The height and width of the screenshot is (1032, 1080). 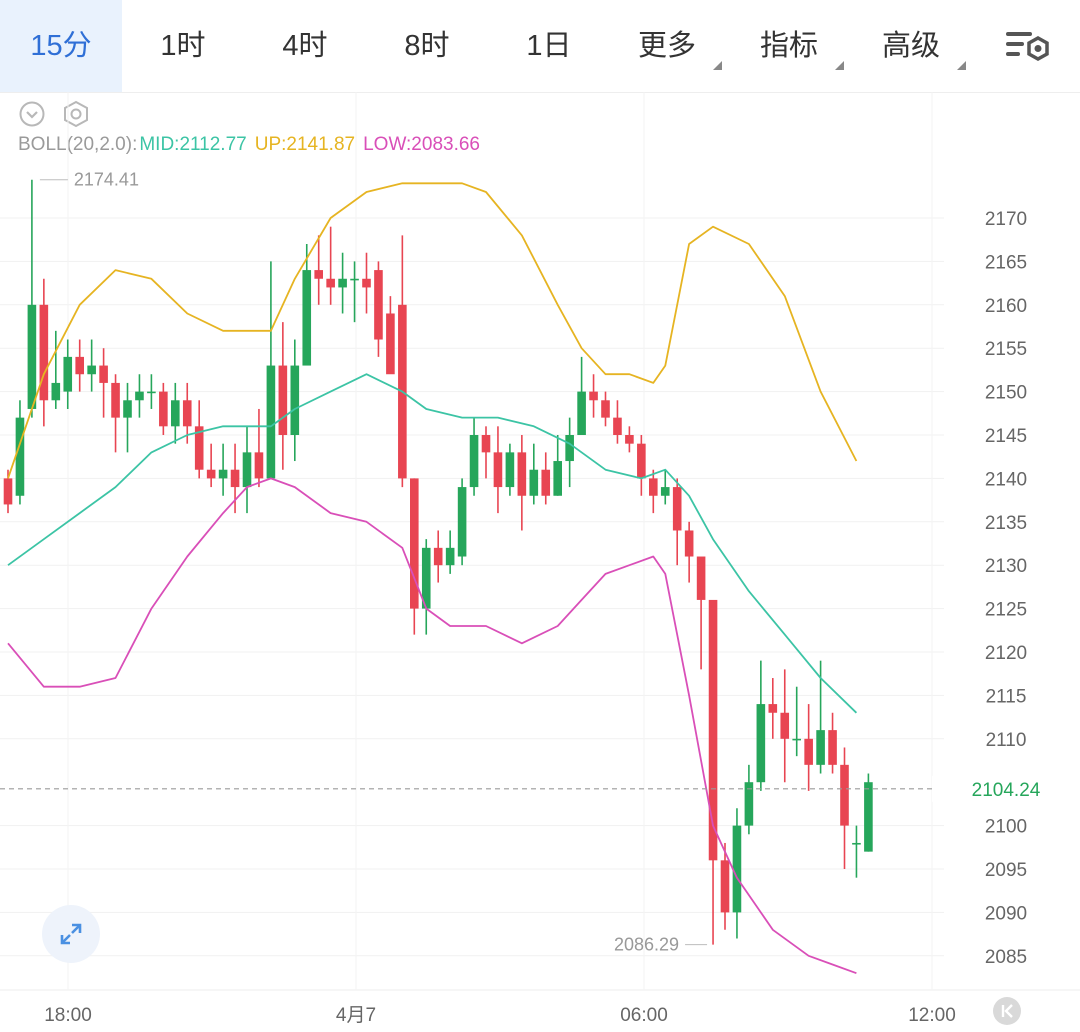 What do you see at coordinates (916, 46) in the screenshot?
I see `tab-advanced: 高级` at bounding box center [916, 46].